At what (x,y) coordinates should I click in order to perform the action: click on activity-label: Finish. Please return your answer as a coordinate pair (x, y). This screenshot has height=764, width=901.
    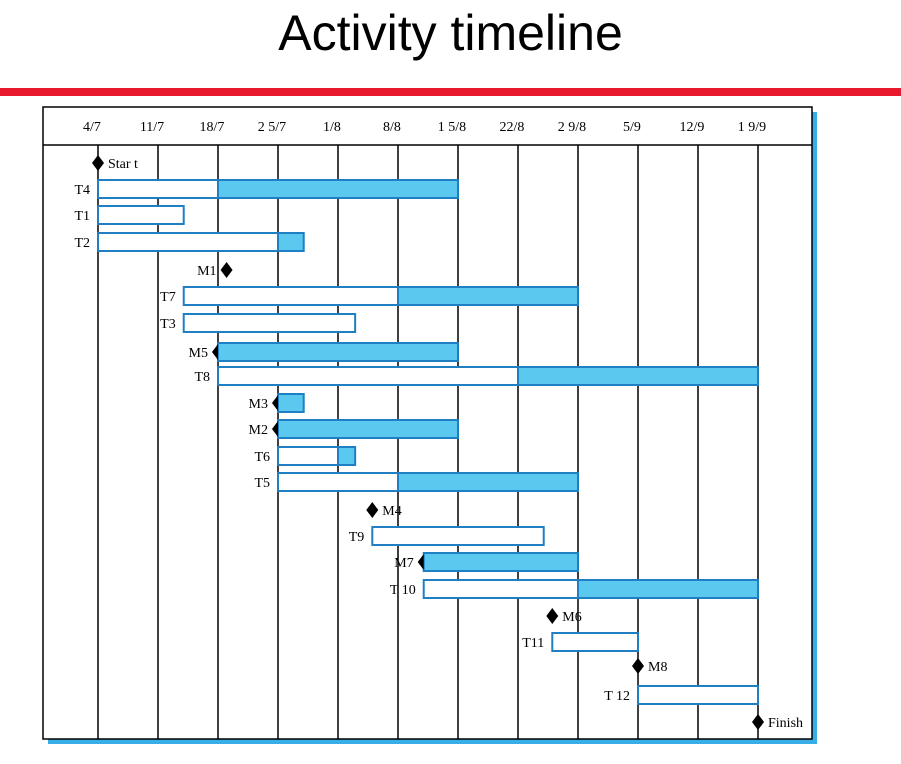
    Looking at the image, I should click on (785, 723).